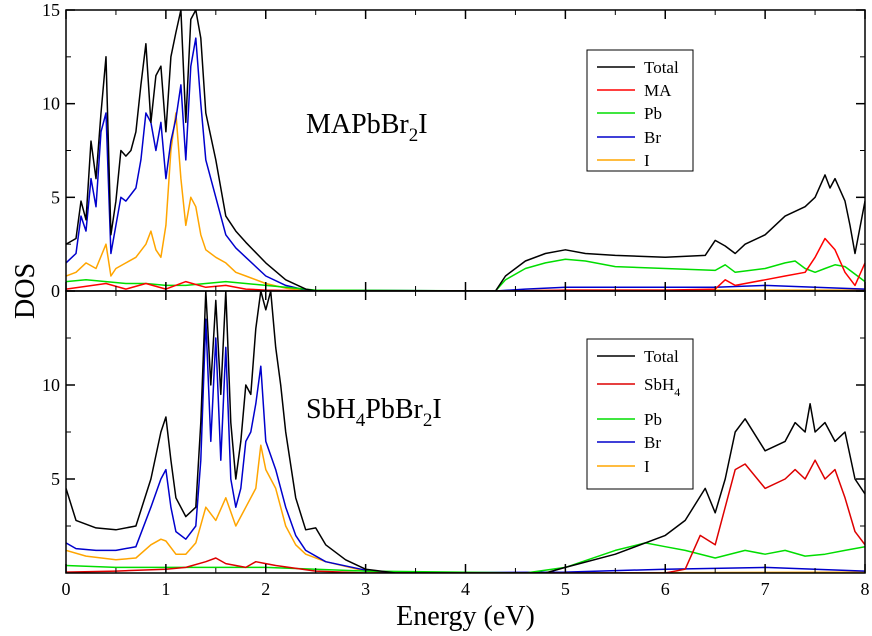  I want to click on y-tick-label: 15, so click(51, 10).